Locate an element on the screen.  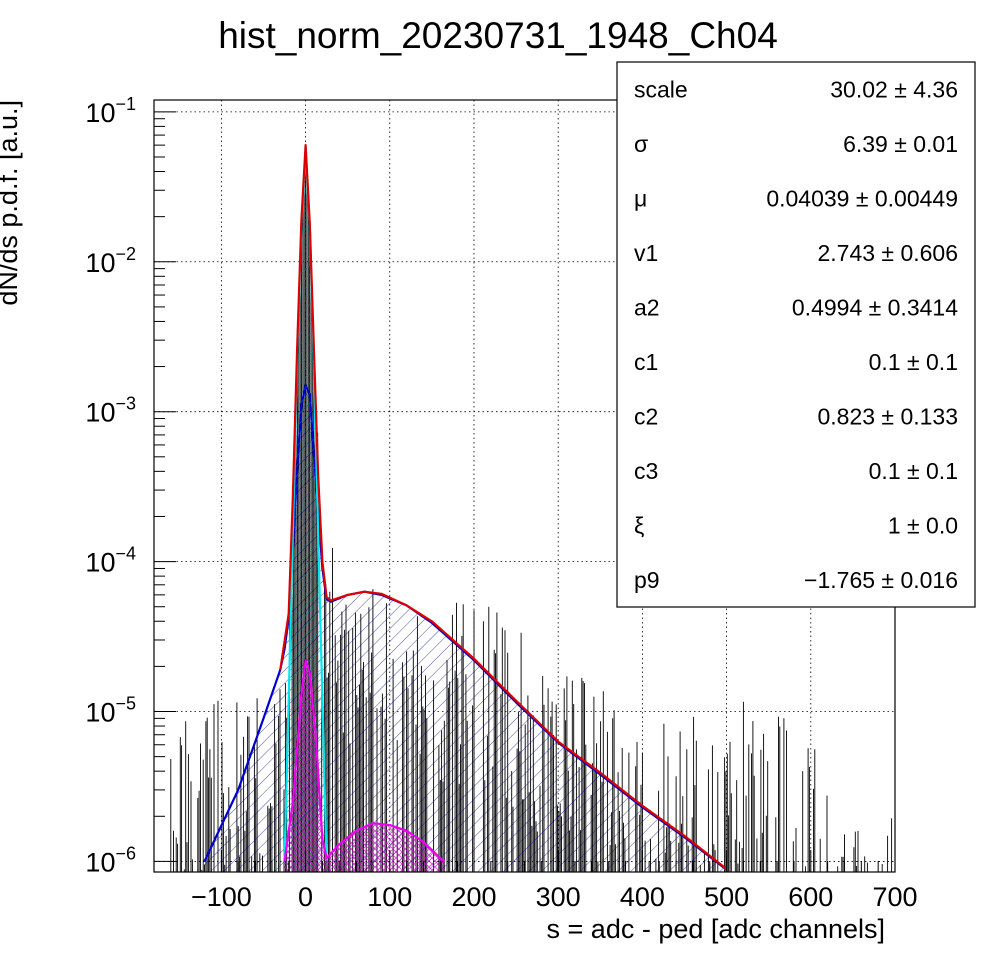
stats-name: c2 is located at coordinates (646, 416).